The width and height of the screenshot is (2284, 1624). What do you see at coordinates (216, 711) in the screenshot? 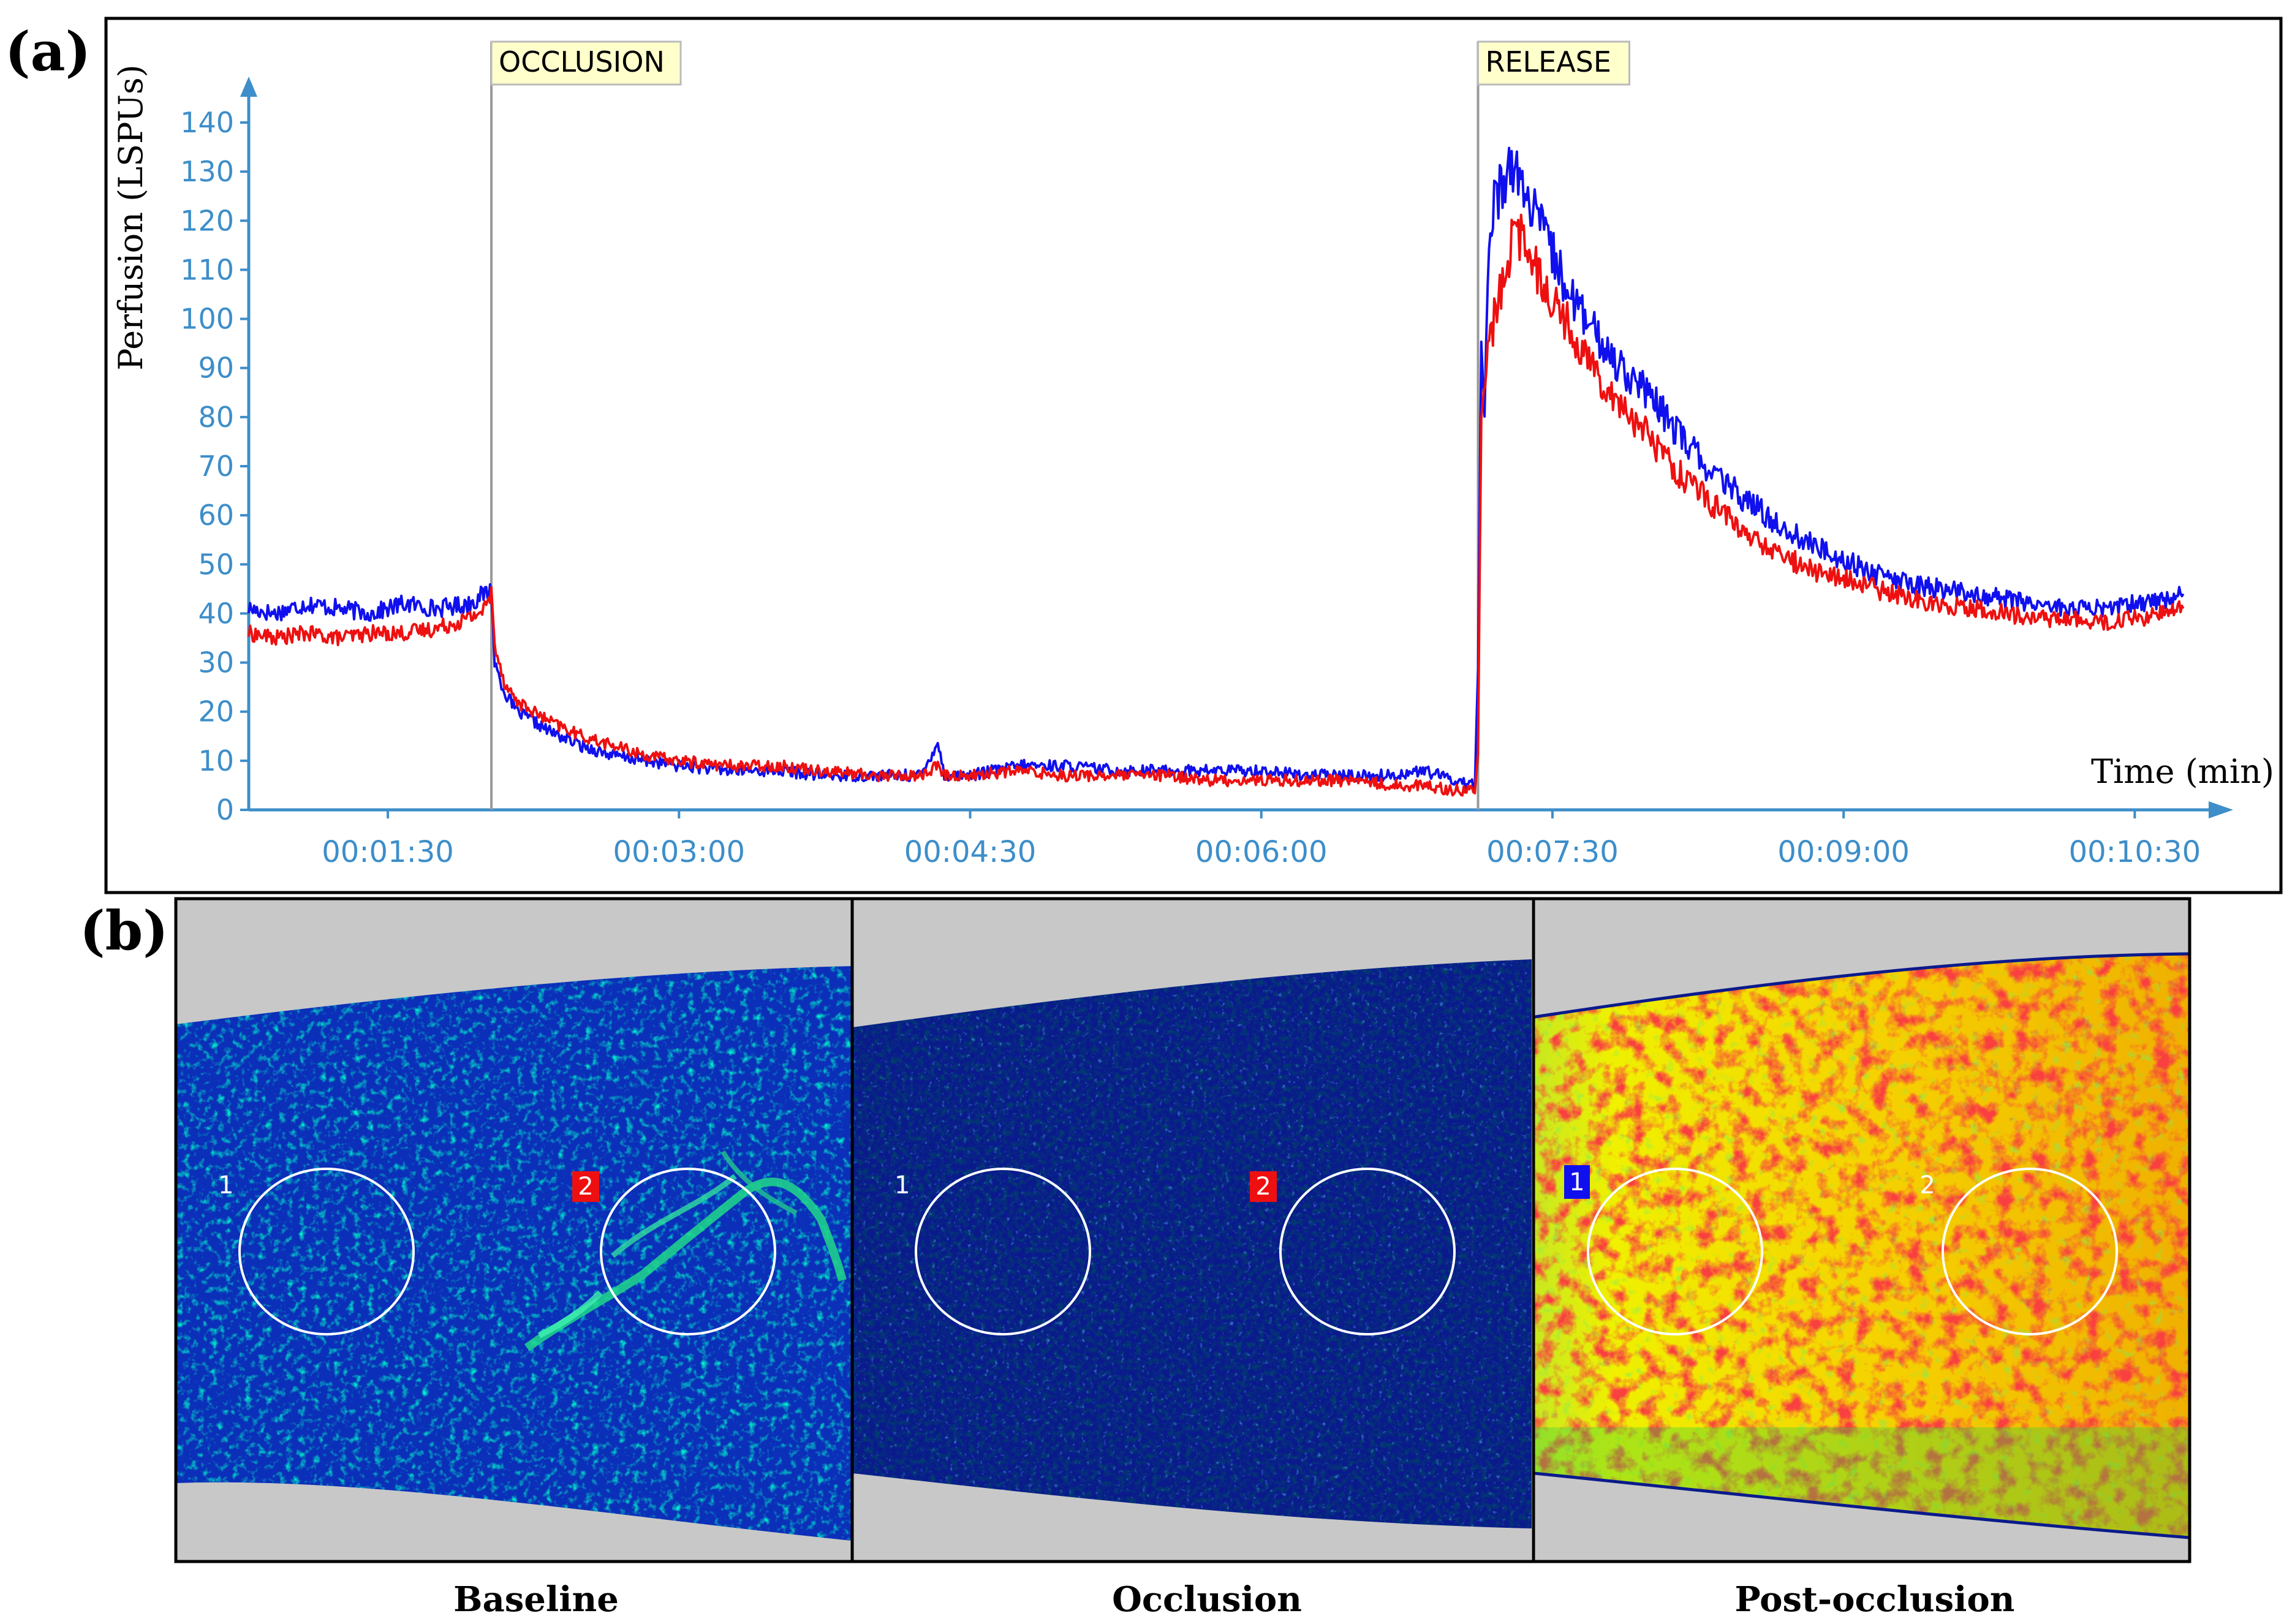
I see `y-tick-label: 20` at bounding box center [216, 711].